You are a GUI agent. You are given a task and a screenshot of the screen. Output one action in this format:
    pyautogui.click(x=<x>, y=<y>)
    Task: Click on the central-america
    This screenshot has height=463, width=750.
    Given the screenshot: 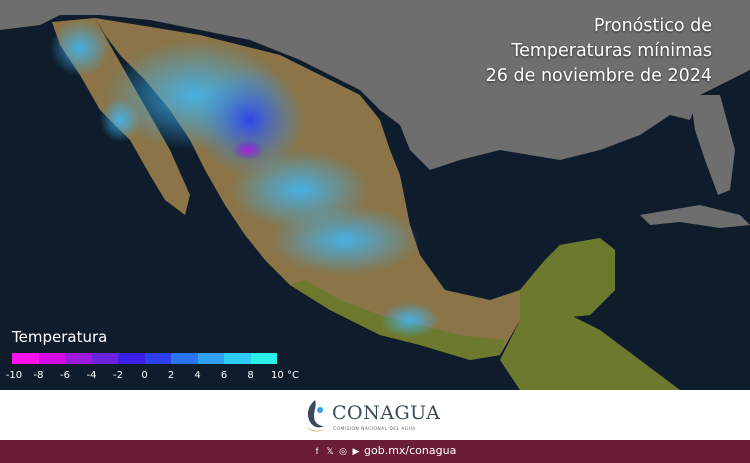 What is the action you would take?
    pyautogui.click(x=590, y=350)
    